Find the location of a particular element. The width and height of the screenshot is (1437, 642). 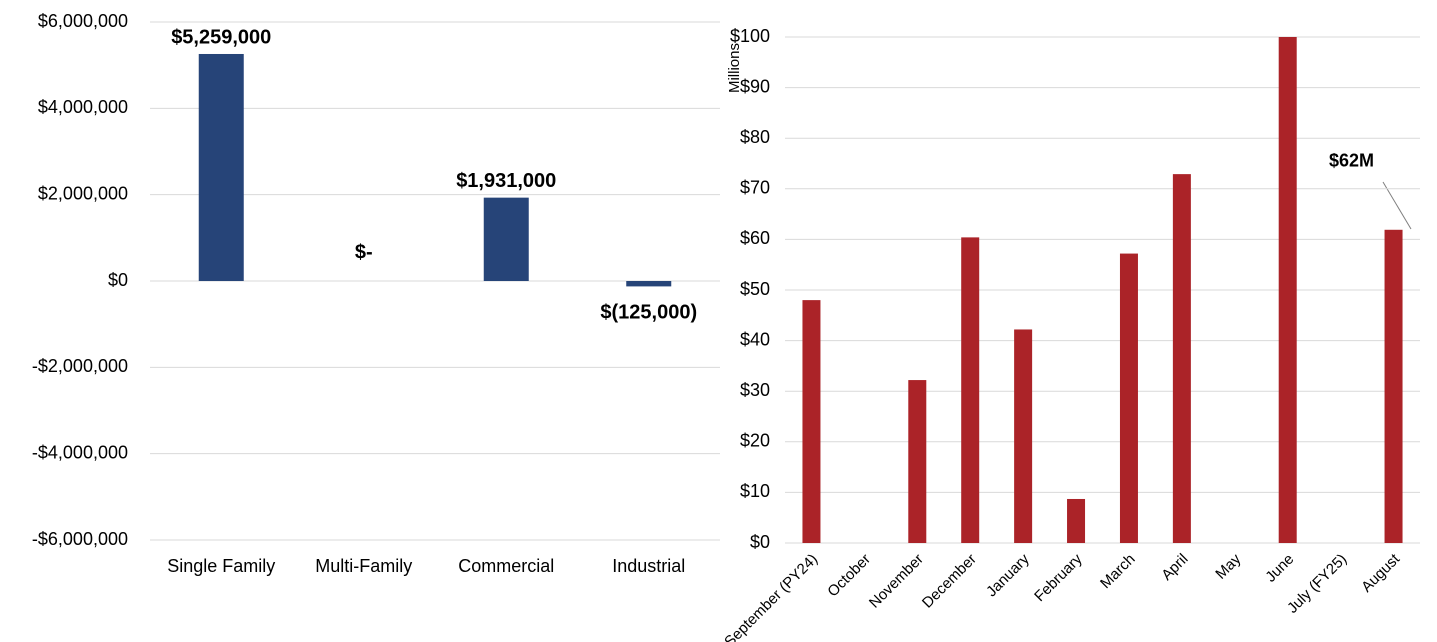

x-tick-label: Multi-Family is located at coordinates (363, 566).